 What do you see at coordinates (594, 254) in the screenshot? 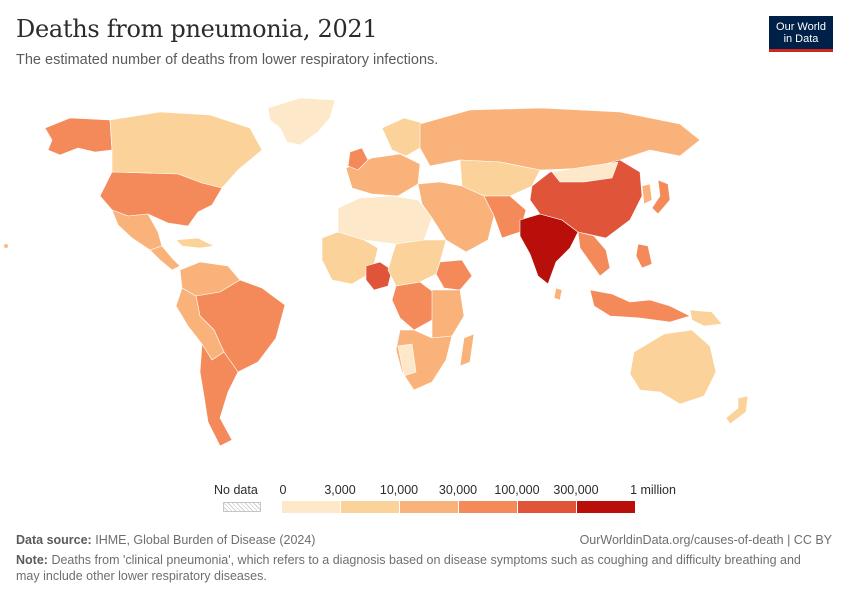
I see `region-southeast-asia` at bounding box center [594, 254].